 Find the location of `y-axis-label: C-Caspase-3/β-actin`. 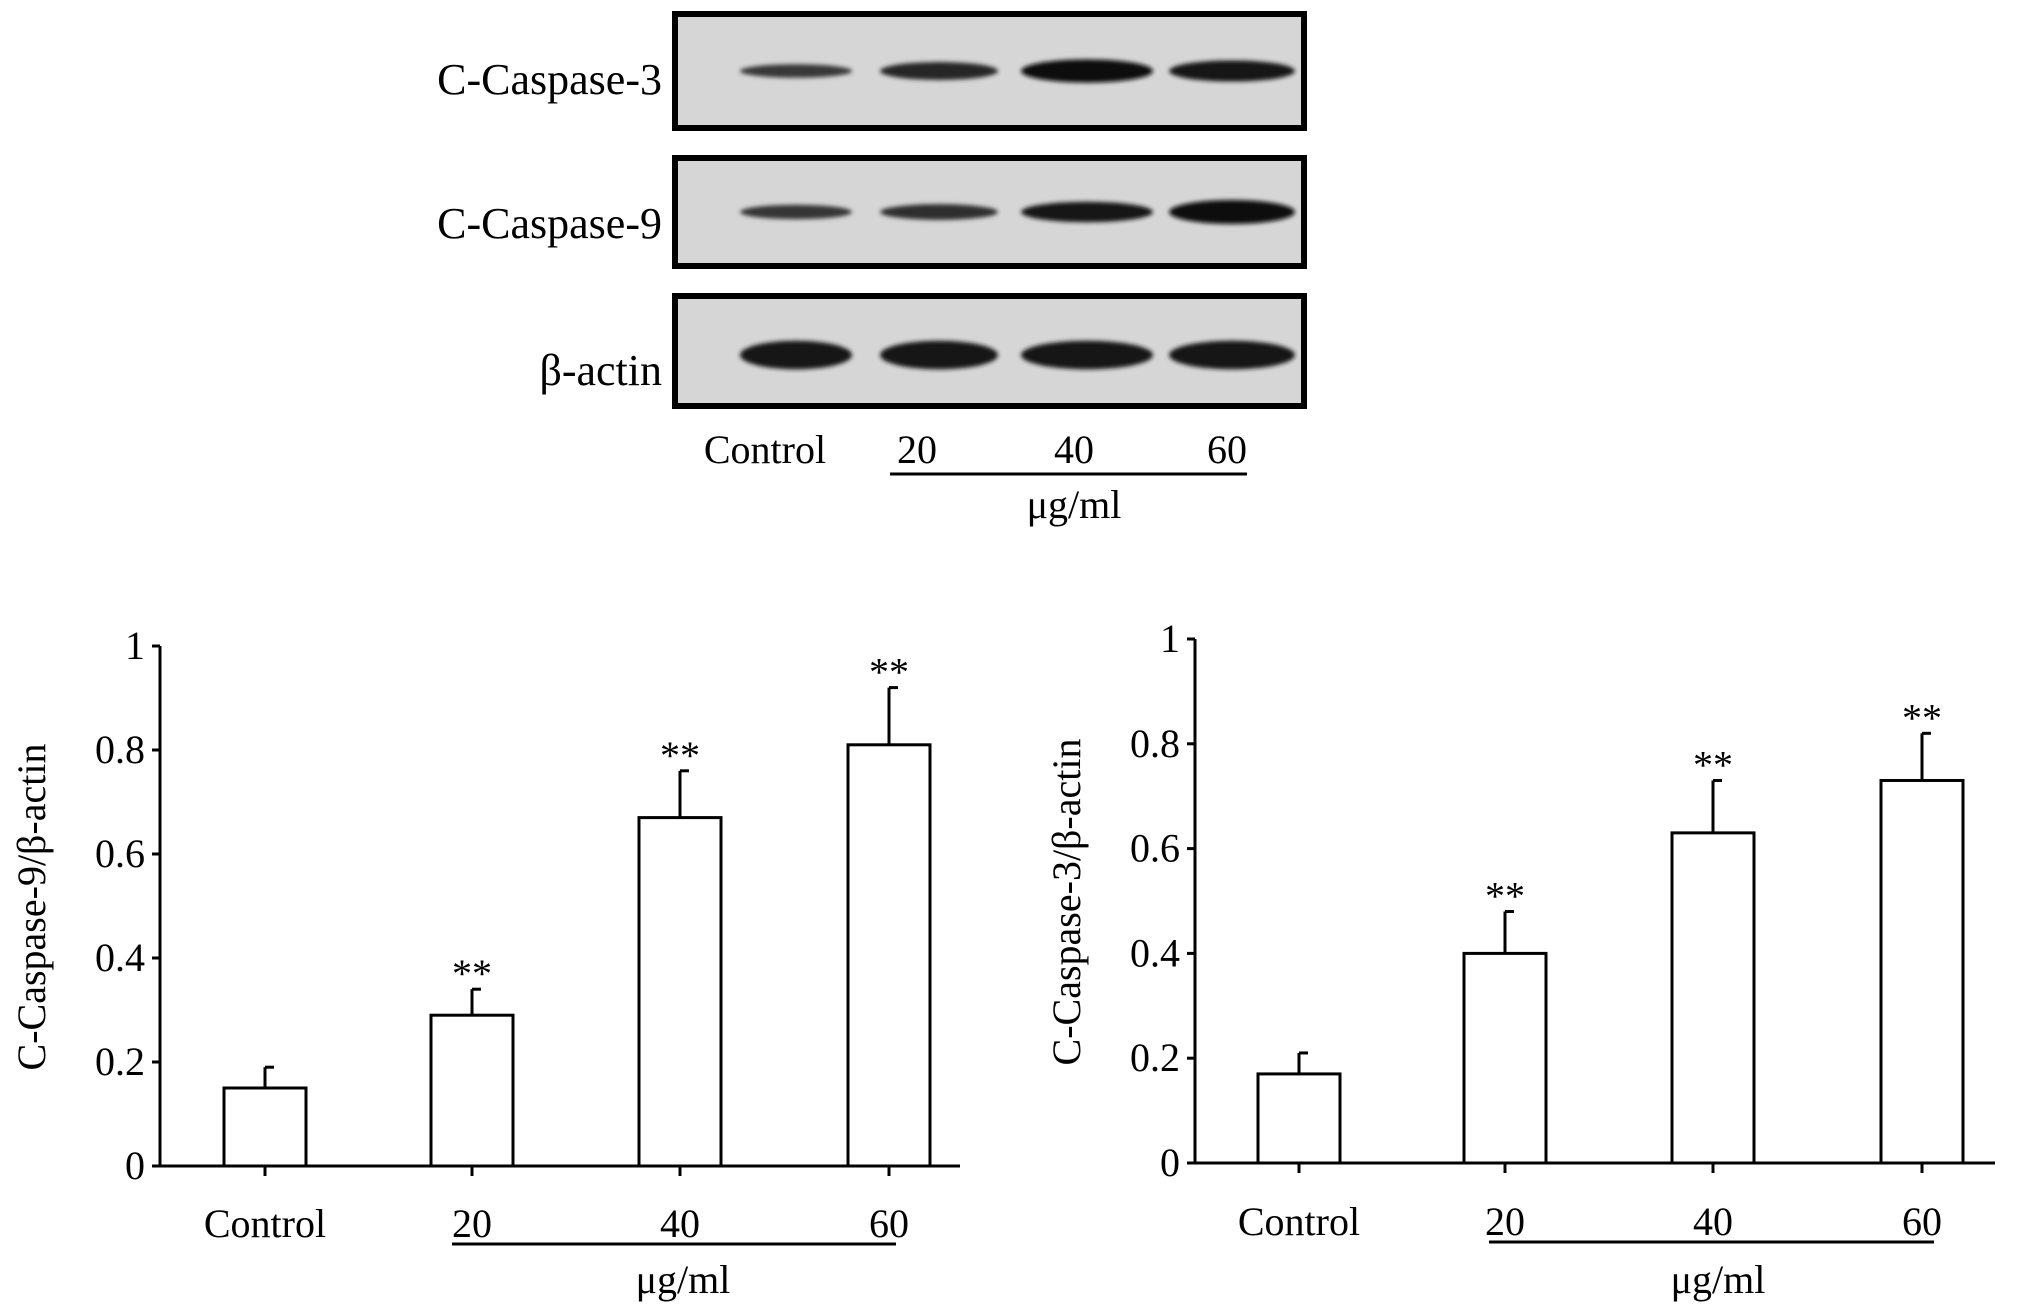

y-axis-label: C-Caspase-3/β-actin is located at coordinates (1066, 902).